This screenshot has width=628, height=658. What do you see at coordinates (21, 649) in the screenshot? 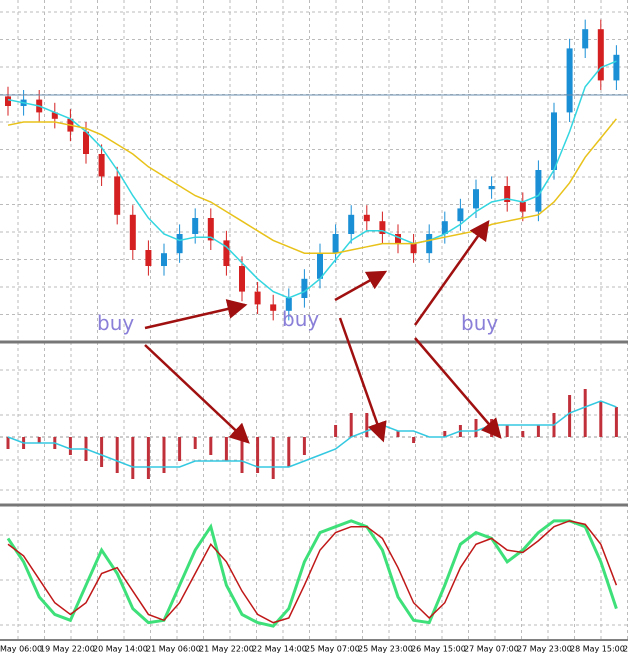
I see `x-tick-label: May 06:00` at bounding box center [21, 649].